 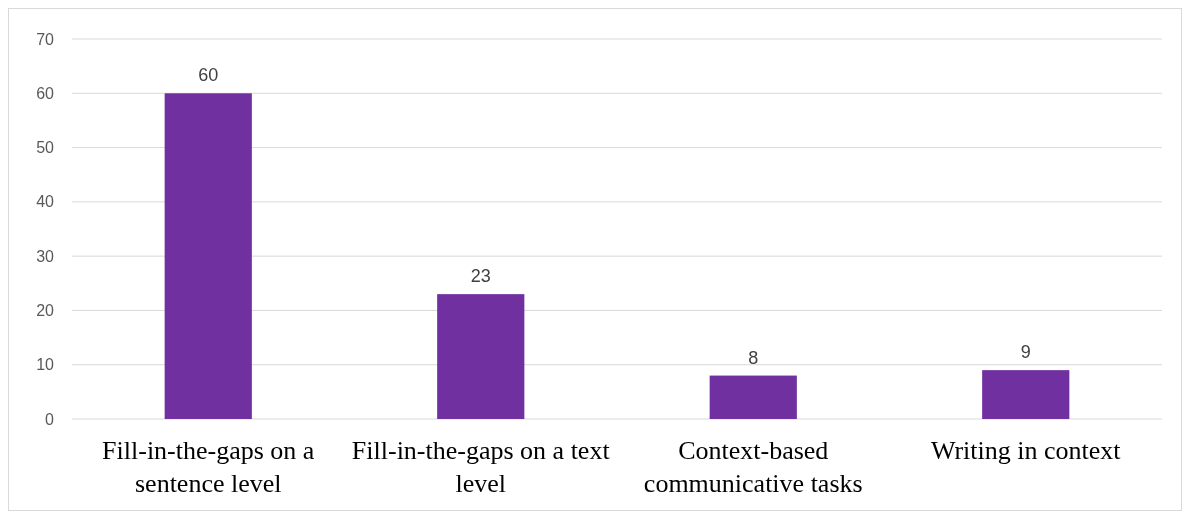 What do you see at coordinates (481, 467) in the screenshot?
I see `x-tick-label: Fill-in-the-gaps on a text level` at bounding box center [481, 467].